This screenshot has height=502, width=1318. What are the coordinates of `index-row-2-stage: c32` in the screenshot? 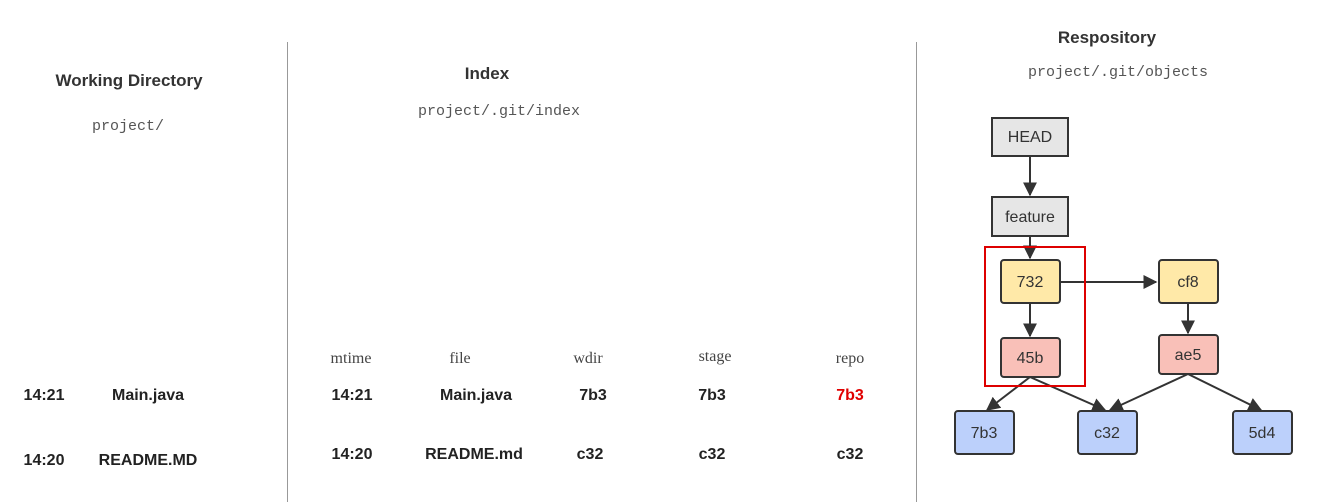 It's located at (712, 454).